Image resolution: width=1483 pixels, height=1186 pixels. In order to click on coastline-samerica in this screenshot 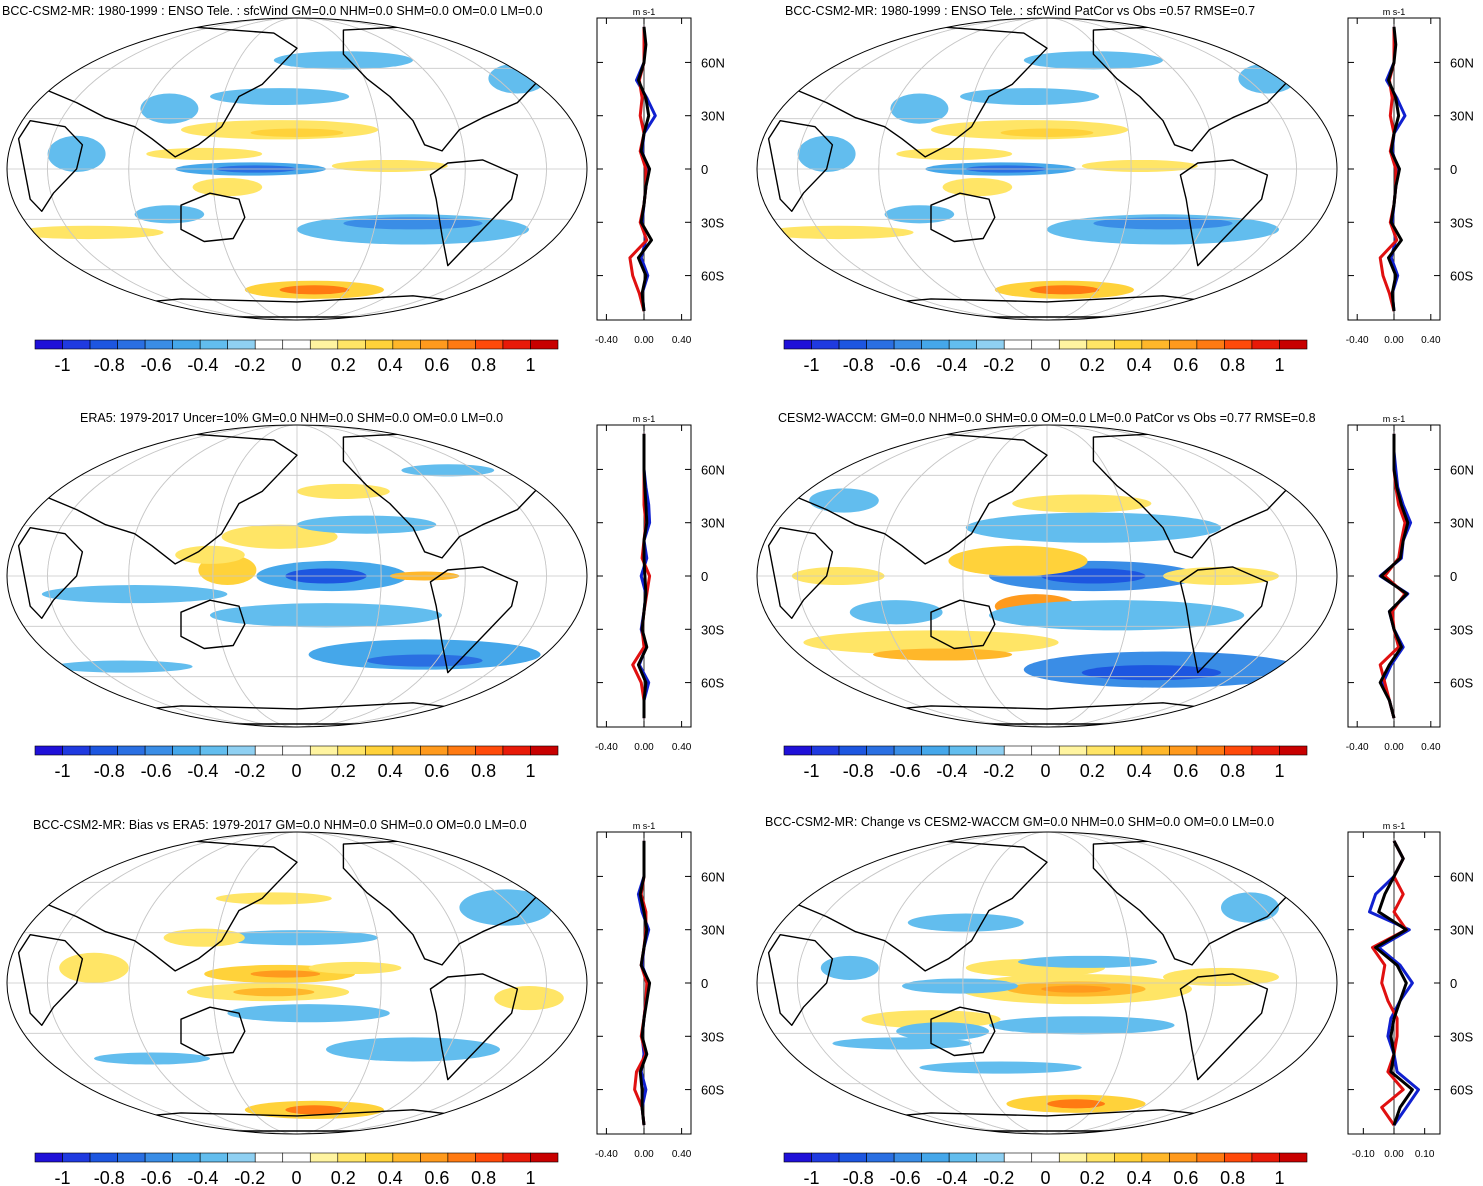, I will do `click(1224, 620)`.